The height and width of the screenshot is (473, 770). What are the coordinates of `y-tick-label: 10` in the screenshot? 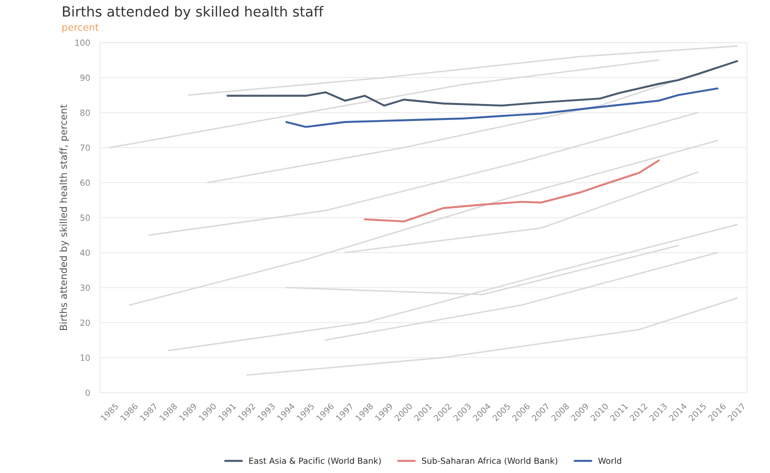 It's located at (85, 357).